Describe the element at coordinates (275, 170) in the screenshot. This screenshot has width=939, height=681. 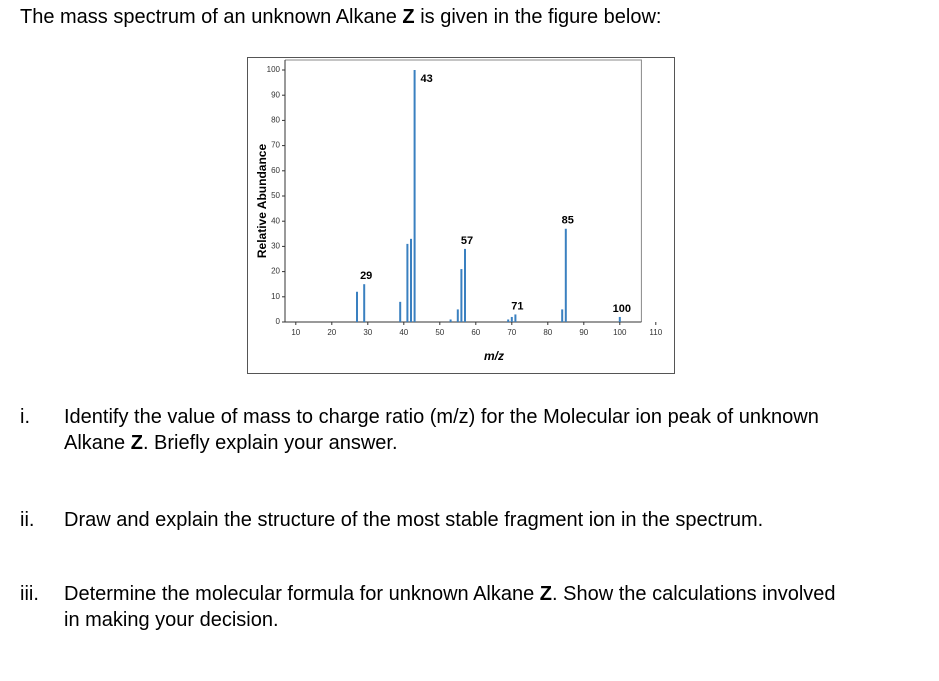
I see `y-tick-label: 60` at that location.